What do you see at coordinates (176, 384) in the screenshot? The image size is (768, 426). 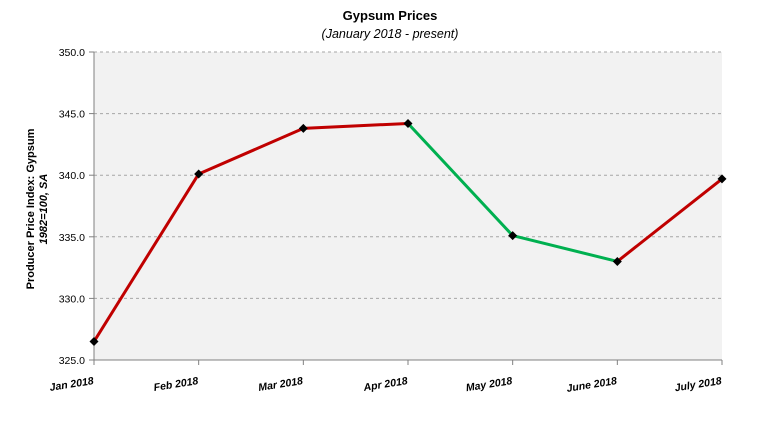 I see `x-tick-label: Feb 2018` at bounding box center [176, 384].